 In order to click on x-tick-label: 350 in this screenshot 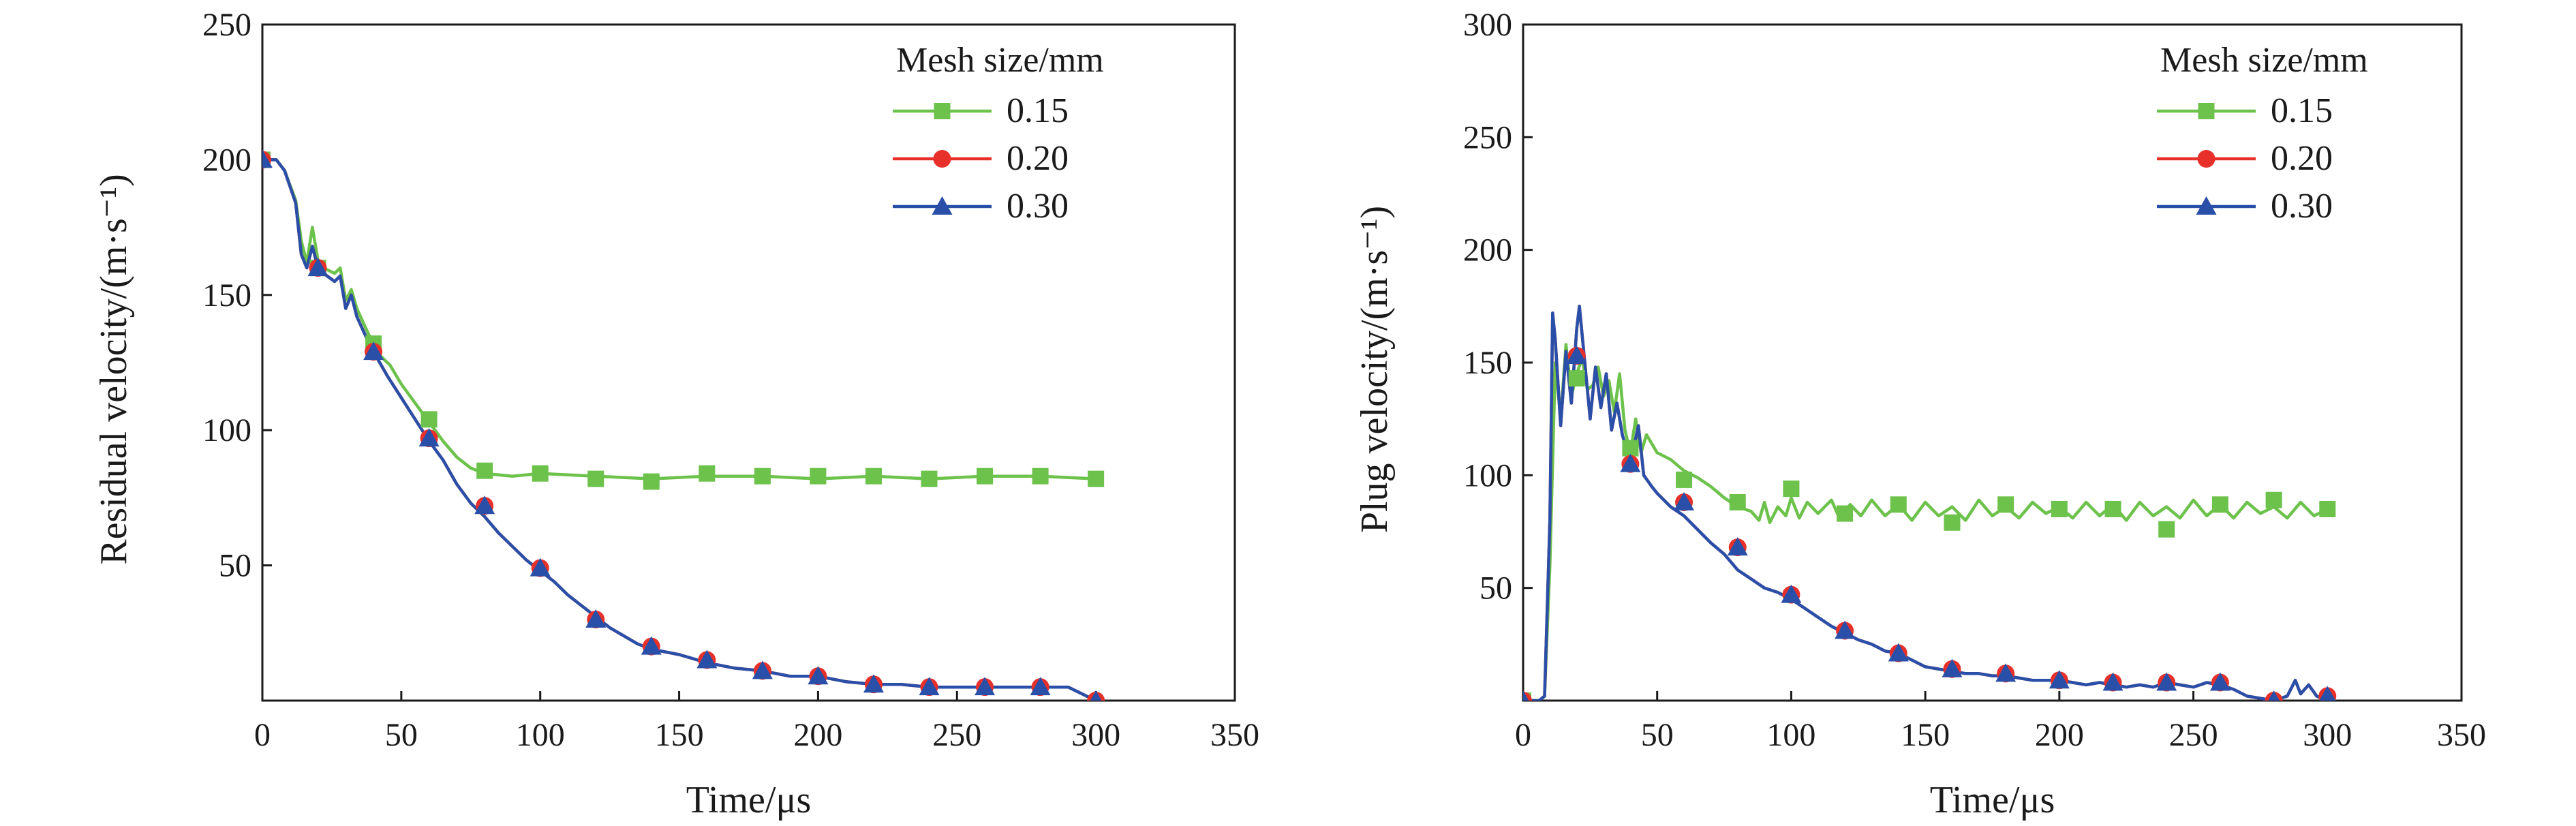, I will do `click(2461, 735)`.